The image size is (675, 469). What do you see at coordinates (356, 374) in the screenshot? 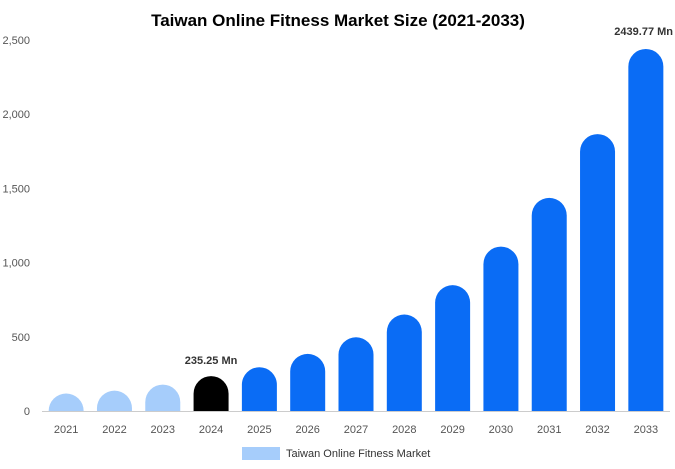
I see `bar-2027` at bounding box center [356, 374].